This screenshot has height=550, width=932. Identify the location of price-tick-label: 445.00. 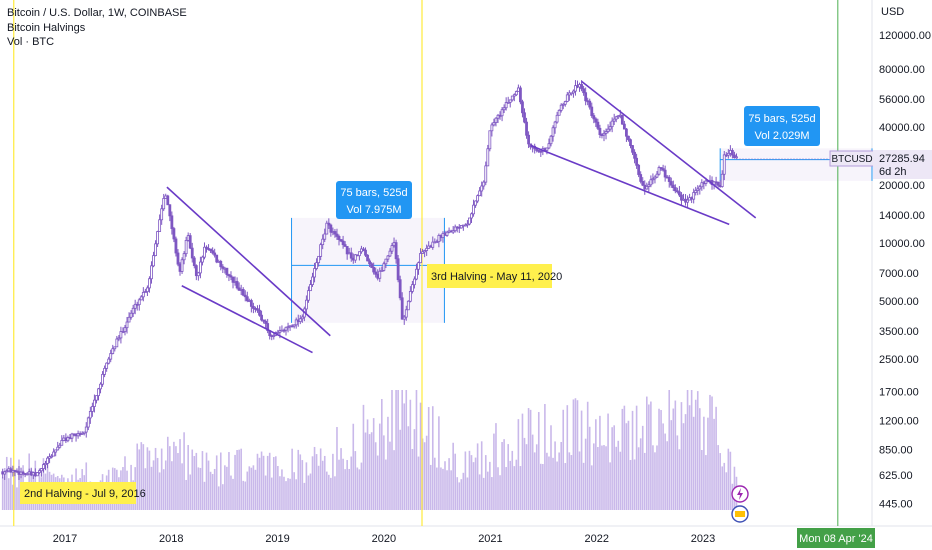
(896, 504).